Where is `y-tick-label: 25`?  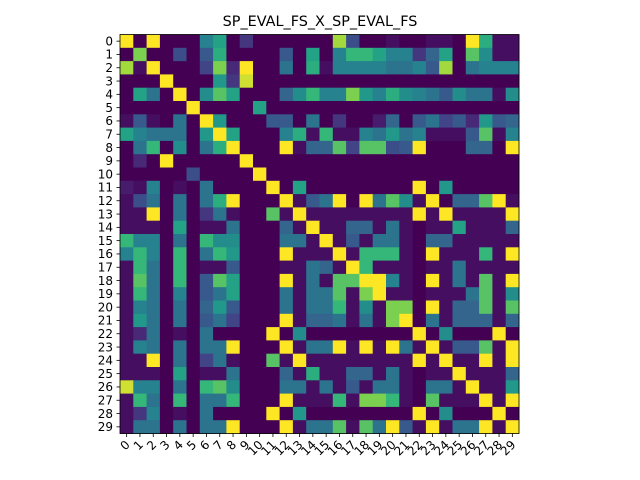
y-tick-label: 25 is located at coordinates (105, 374).